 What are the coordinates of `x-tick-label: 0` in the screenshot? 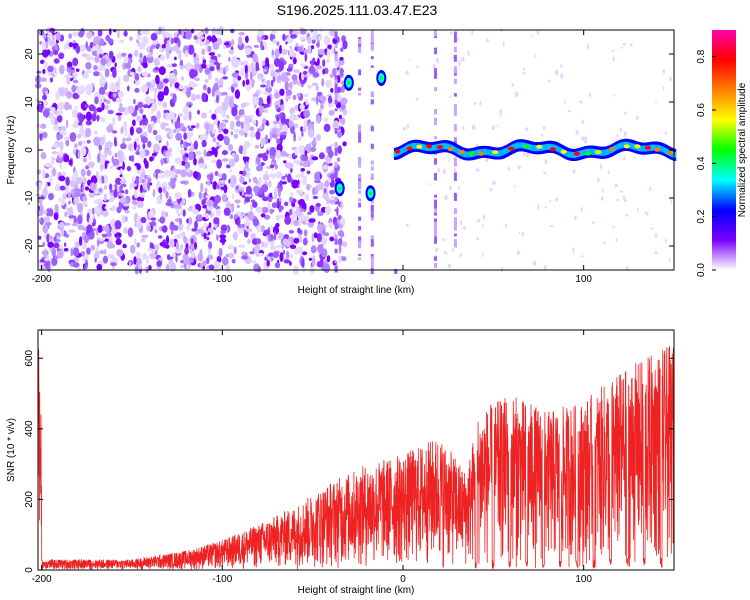 It's located at (403, 279).